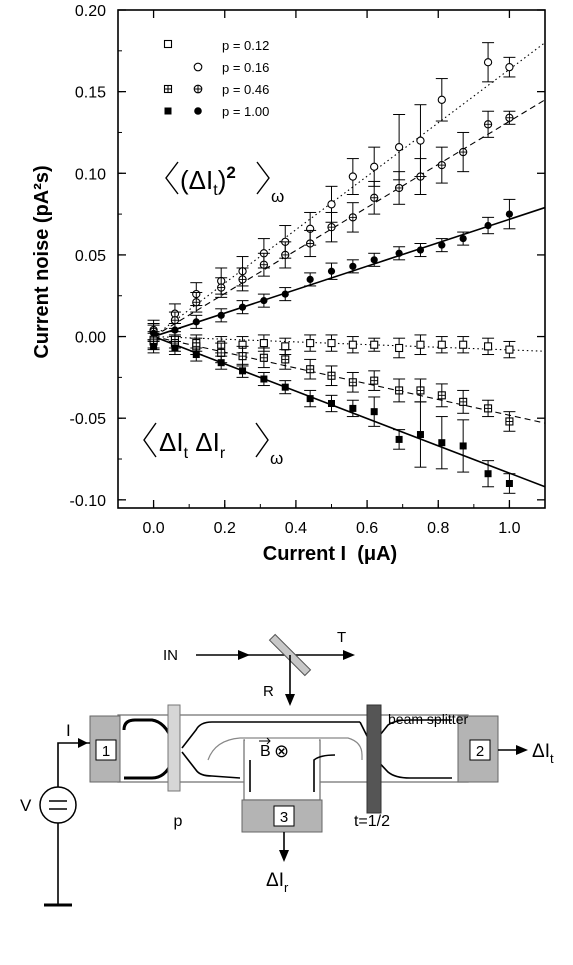 This screenshot has height=965, width=573. Describe the element at coordinates (245, 45) in the screenshot. I see `legend-label-p012: p = 0.12` at that location.